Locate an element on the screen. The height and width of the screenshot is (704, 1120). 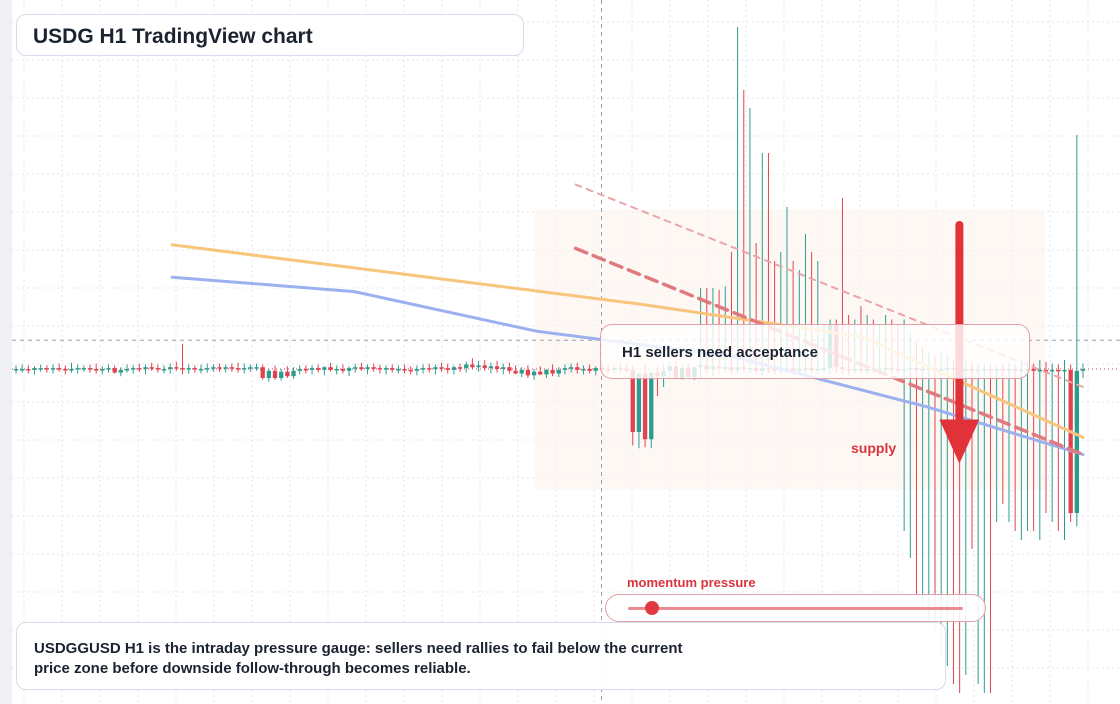
callout-text: H1 sellers need acceptance is located at coordinates (720, 352).